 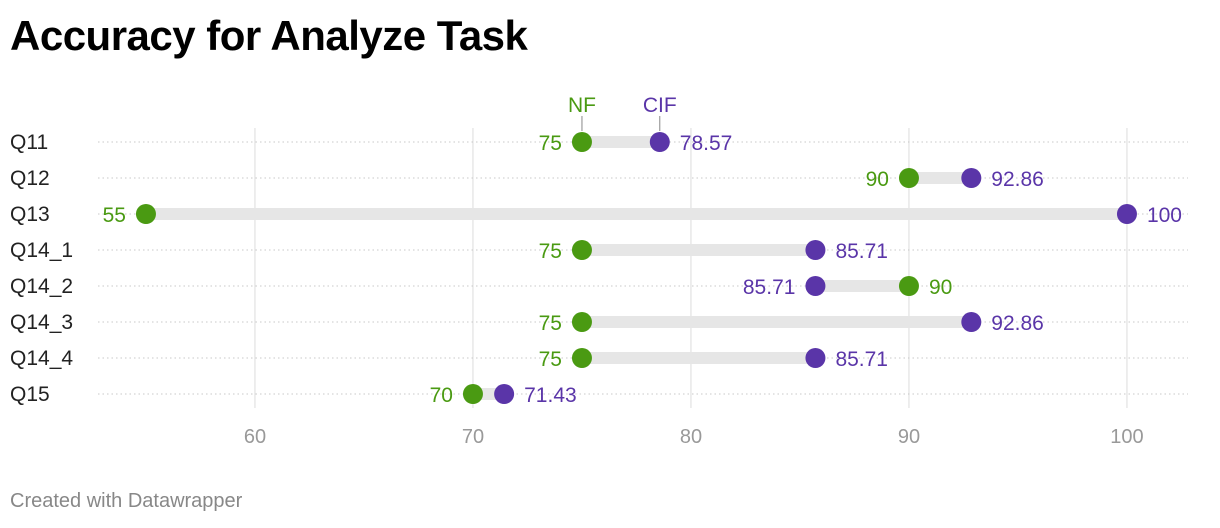 What do you see at coordinates (660, 105) in the screenshot?
I see `legend-cif: CIF` at bounding box center [660, 105].